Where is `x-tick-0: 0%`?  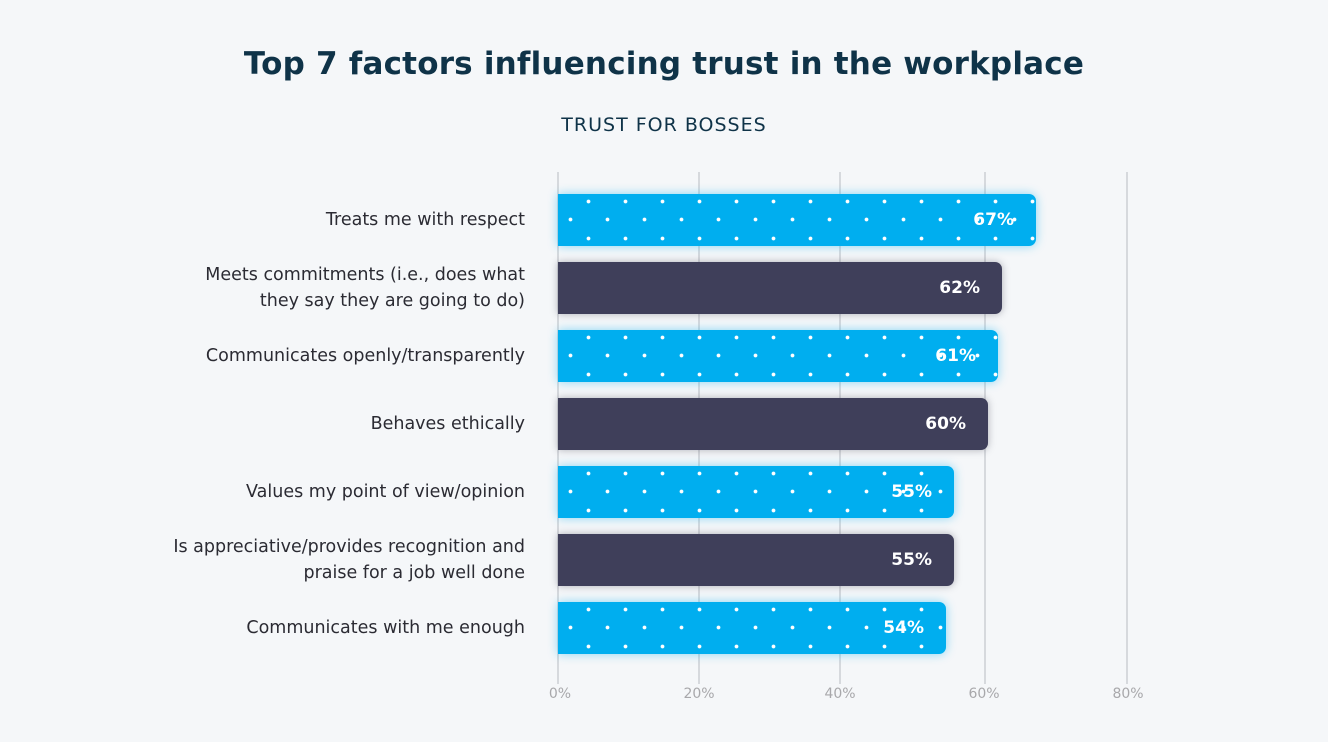 x-tick-0: 0% is located at coordinates (560, 694).